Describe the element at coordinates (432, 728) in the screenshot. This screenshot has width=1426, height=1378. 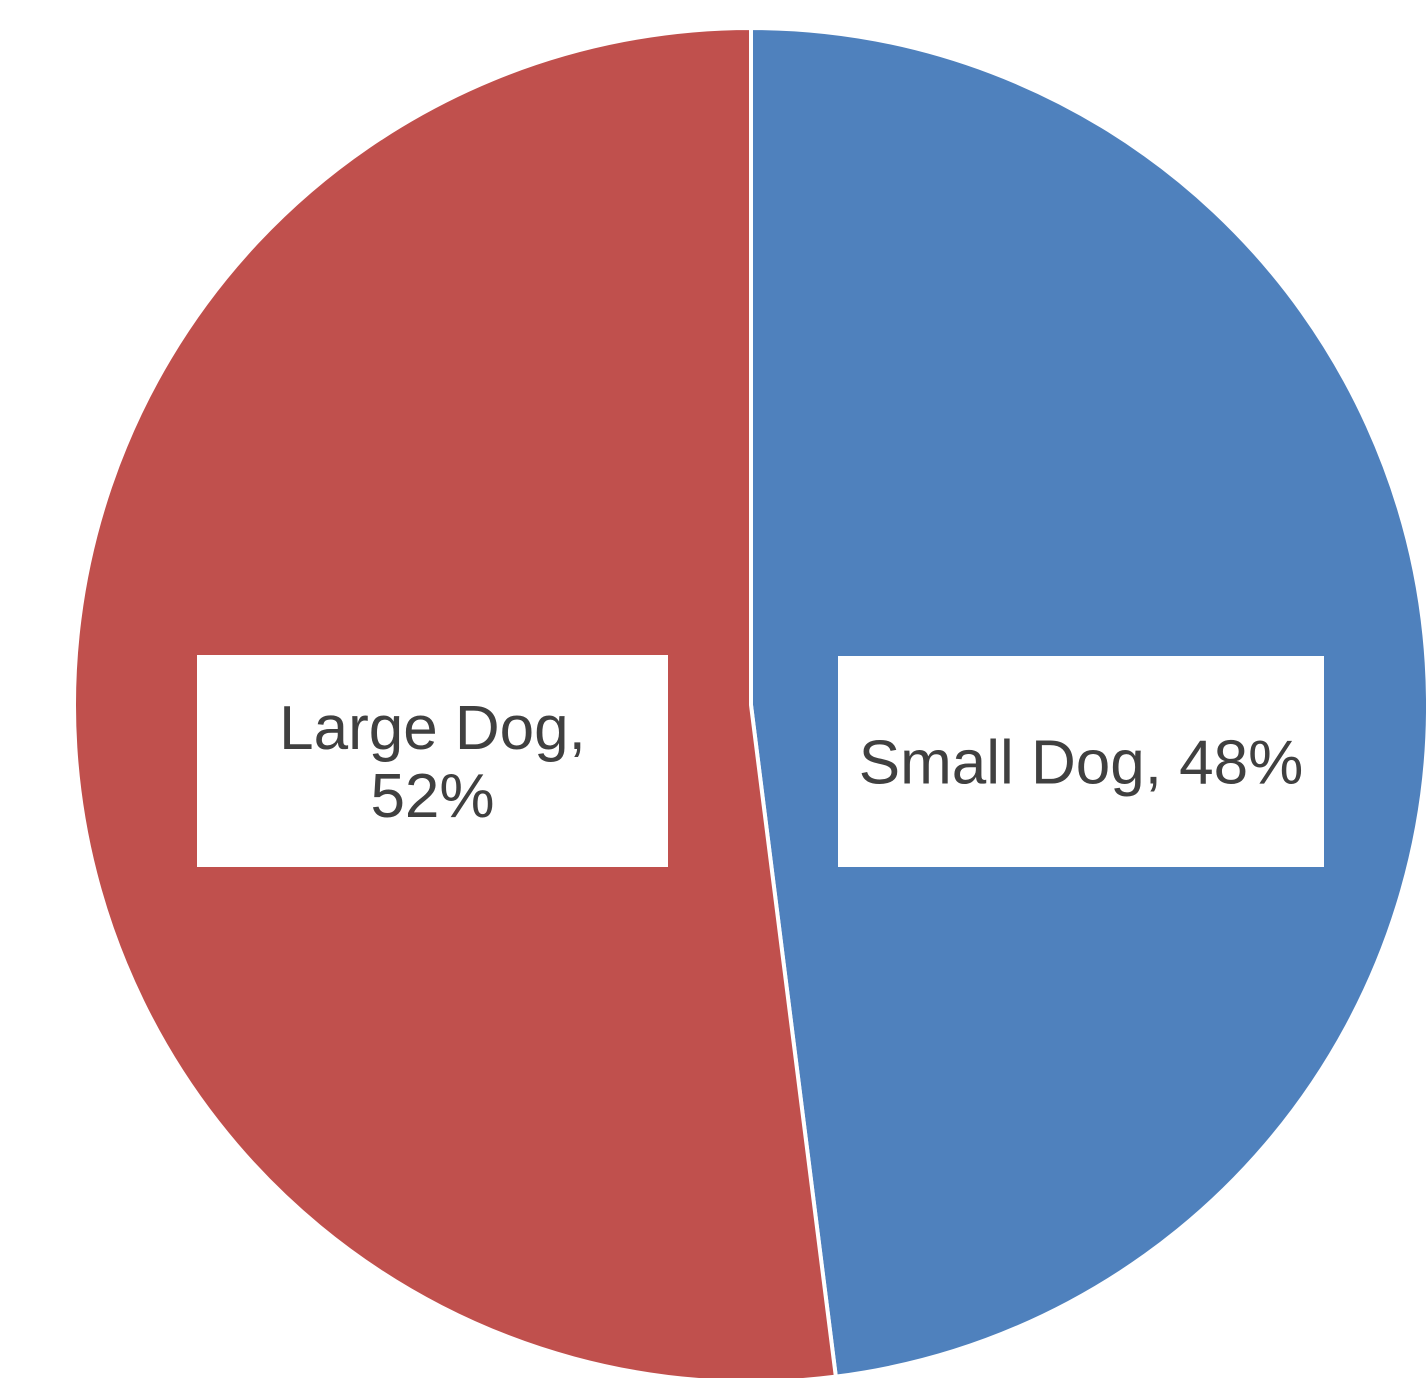
I see `data-label-line: Large Dog,` at that location.